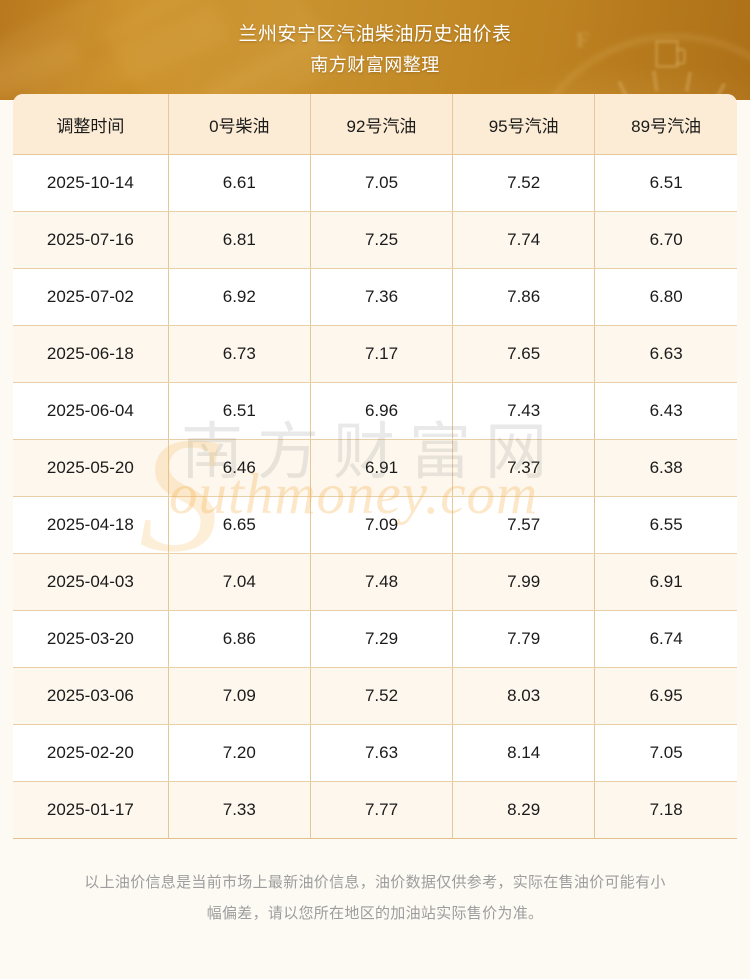 Image resolution: width=750 pixels, height=979 pixels. I want to click on page-banner: F 兰州安宁区汽油柴油历史油价表 南方财富网整理, so click(375, 50).